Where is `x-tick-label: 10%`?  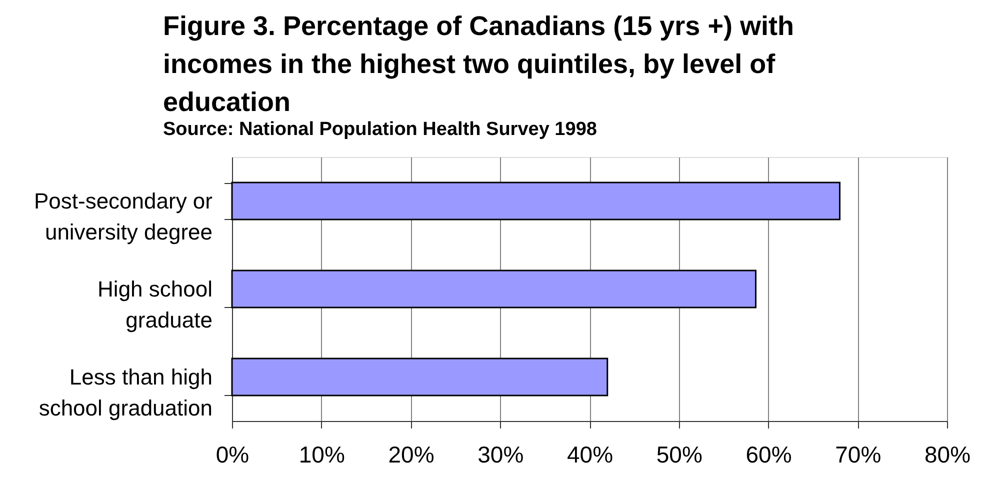 x-tick-label: 10% is located at coordinates (321, 455).